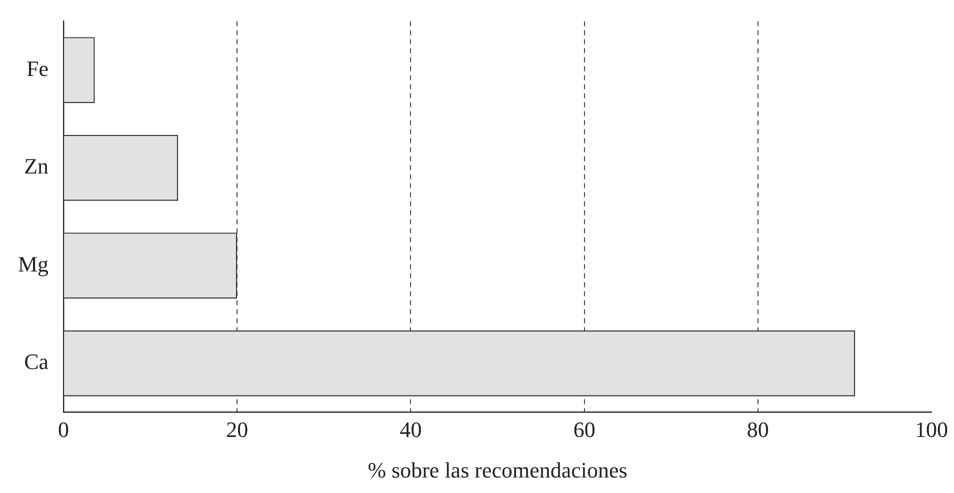  Describe the element at coordinates (757, 429) in the screenshot. I see `x-tick-label: 80` at that location.